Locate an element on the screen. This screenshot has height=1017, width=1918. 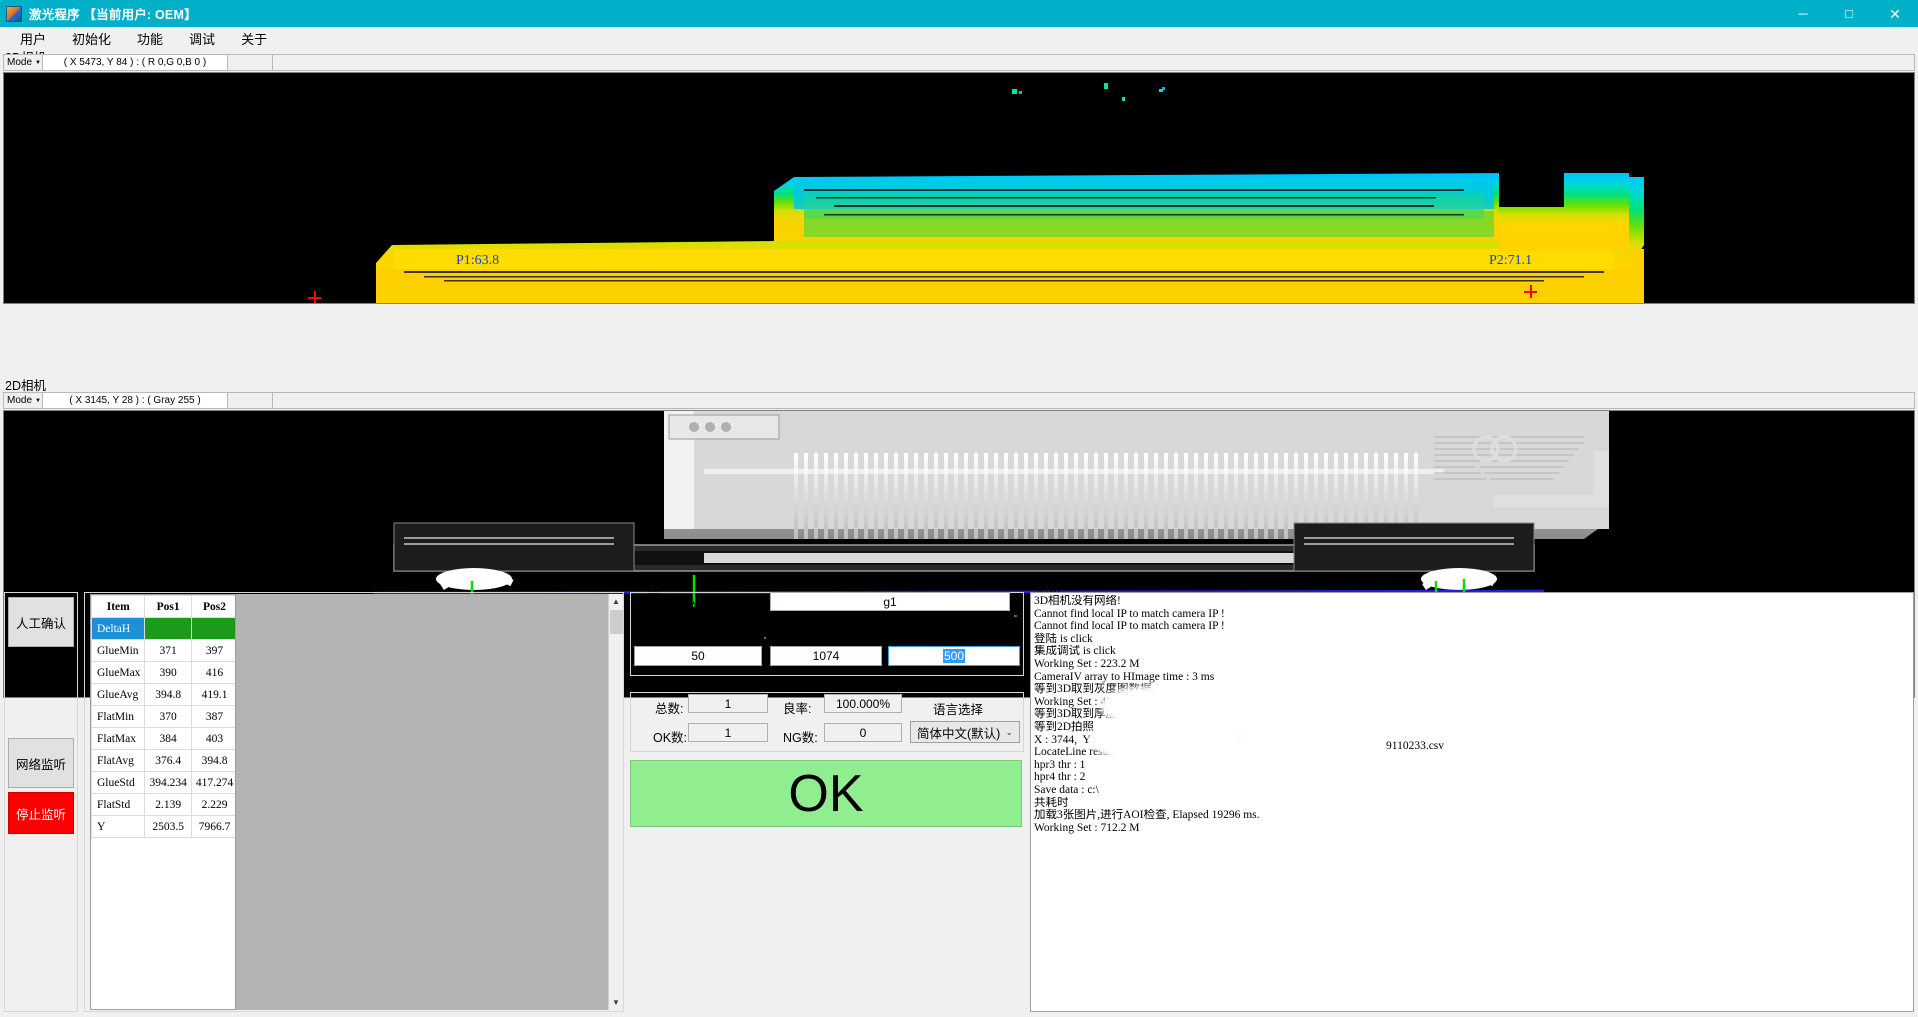
table-row: GlueAvg 394.8 419.1 is located at coordinates (163, 694).